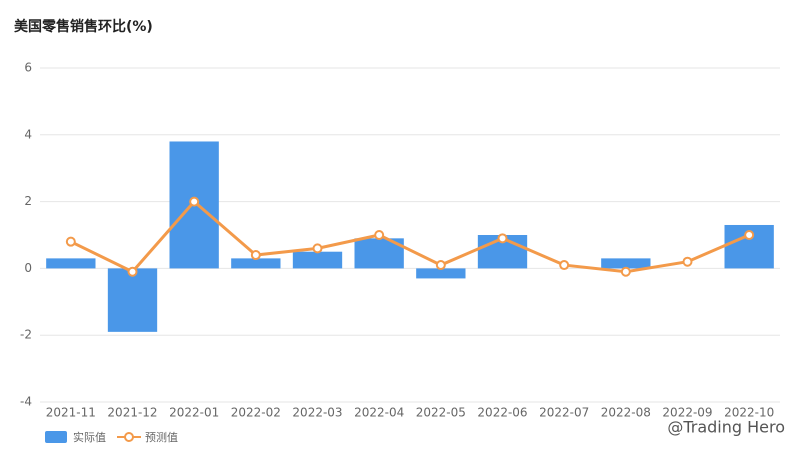  What do you see at coordinates (132, 413) in the screenshot?
I see `x-tick-label: 2021-12` at bounding box center [132, 413].